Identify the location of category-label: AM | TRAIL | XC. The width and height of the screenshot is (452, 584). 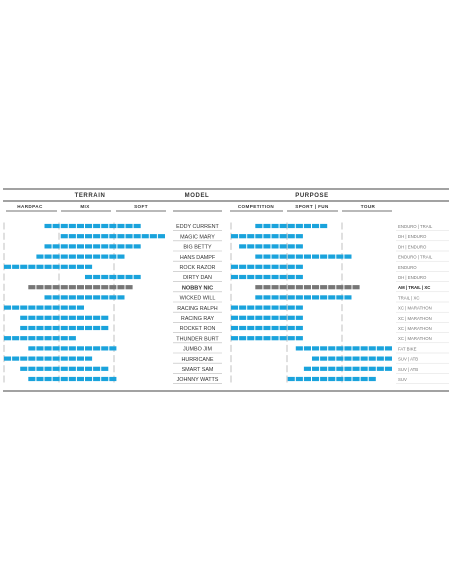
(414, 287).